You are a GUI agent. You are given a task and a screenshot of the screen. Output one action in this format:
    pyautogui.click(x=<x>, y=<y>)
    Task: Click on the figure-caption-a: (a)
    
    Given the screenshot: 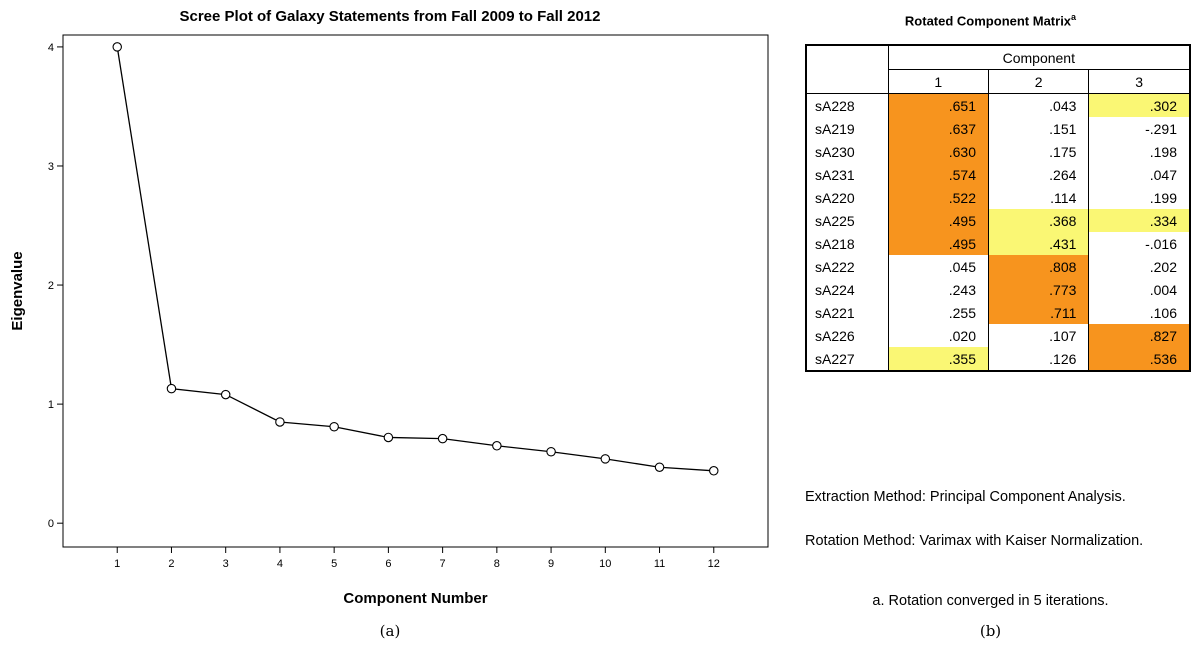 What is the action you would take?
    pyautogui.click(x=390, y=631)
    